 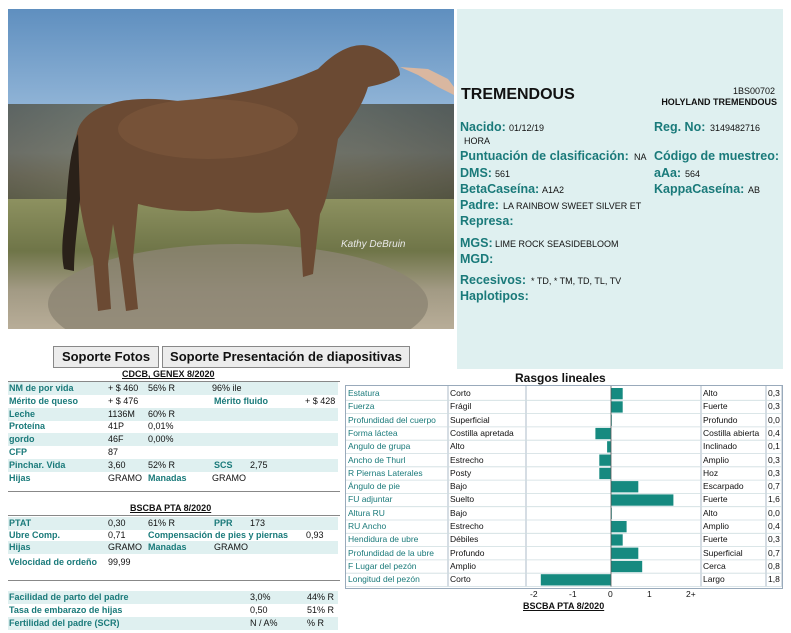 What do you see at coordinates (716, 526) in the screenshot?
I see `trait-high-label: Amplio` at bounding box center [716, 526].